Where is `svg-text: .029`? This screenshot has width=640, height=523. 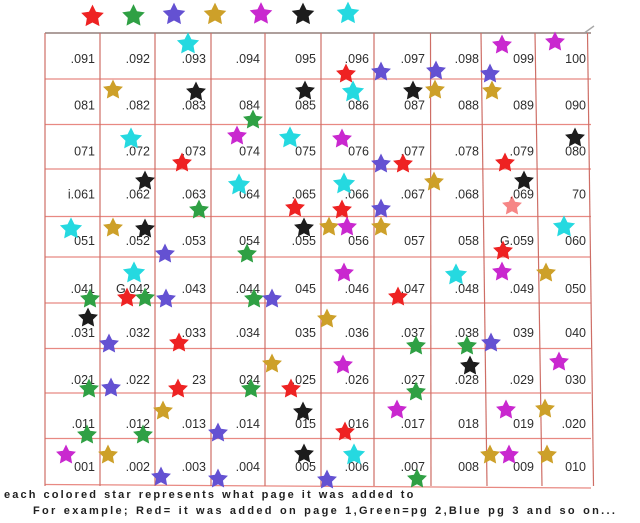
svg-text: .029 is located at coordinates (522, 380).